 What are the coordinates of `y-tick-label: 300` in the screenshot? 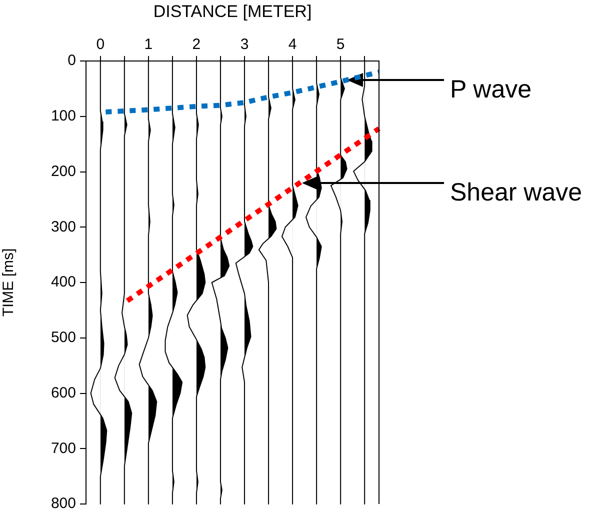 It's located at (63, 227).